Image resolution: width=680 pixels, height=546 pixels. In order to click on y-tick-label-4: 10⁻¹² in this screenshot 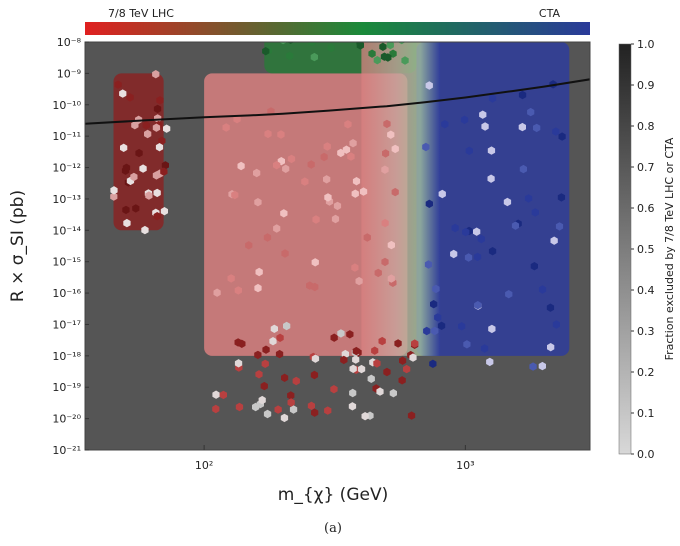, I will do `click(66, 168)`.